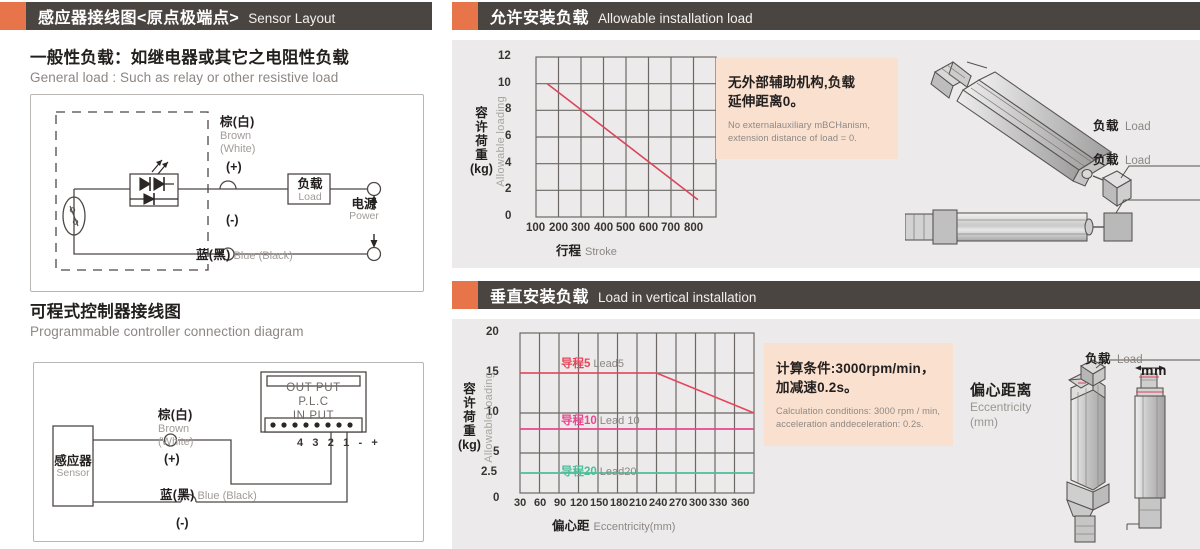 The width and height of the screenshot is (1200, 549). What do you see at coordinates (364, 216) in the screenshot?
I see `label-power-en: Power` at bounding box center [364, 216].